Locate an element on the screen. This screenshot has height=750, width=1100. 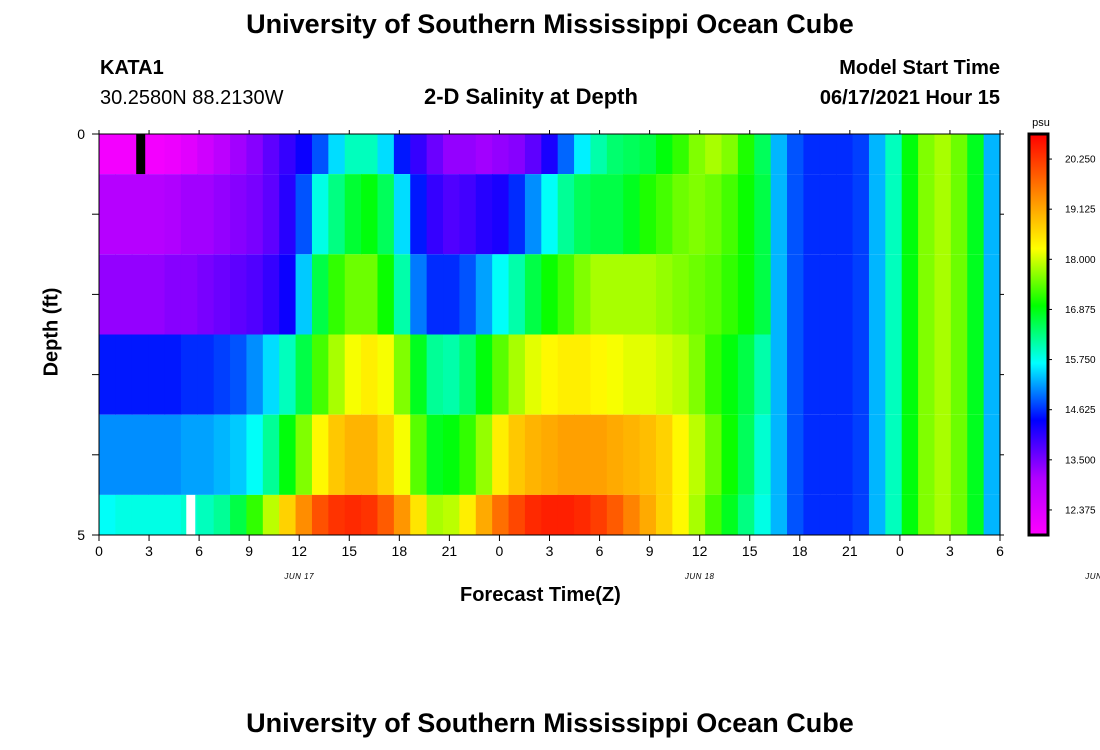
x-tick-label: 0 is located at coordinates (500, 551).